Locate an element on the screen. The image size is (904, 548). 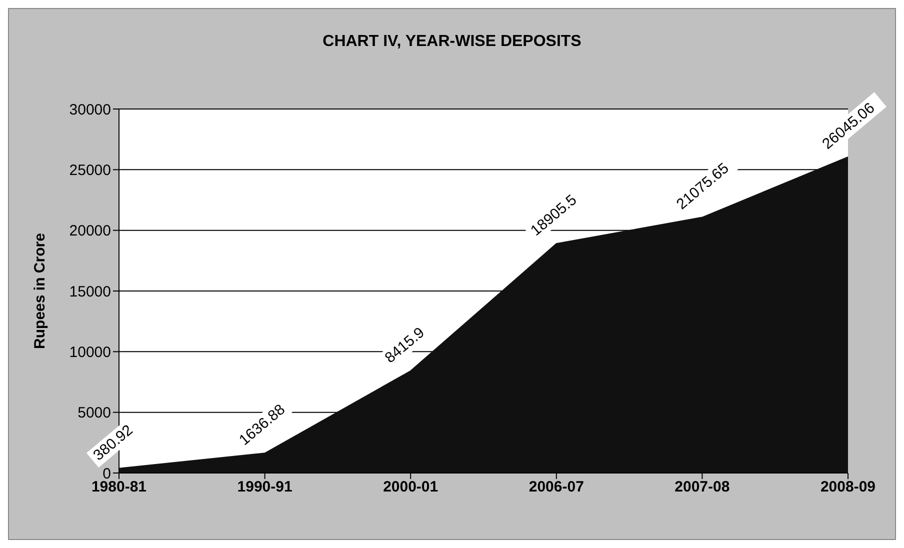
x-tick-label: 2008-09 is located at coordinates (848, 487).